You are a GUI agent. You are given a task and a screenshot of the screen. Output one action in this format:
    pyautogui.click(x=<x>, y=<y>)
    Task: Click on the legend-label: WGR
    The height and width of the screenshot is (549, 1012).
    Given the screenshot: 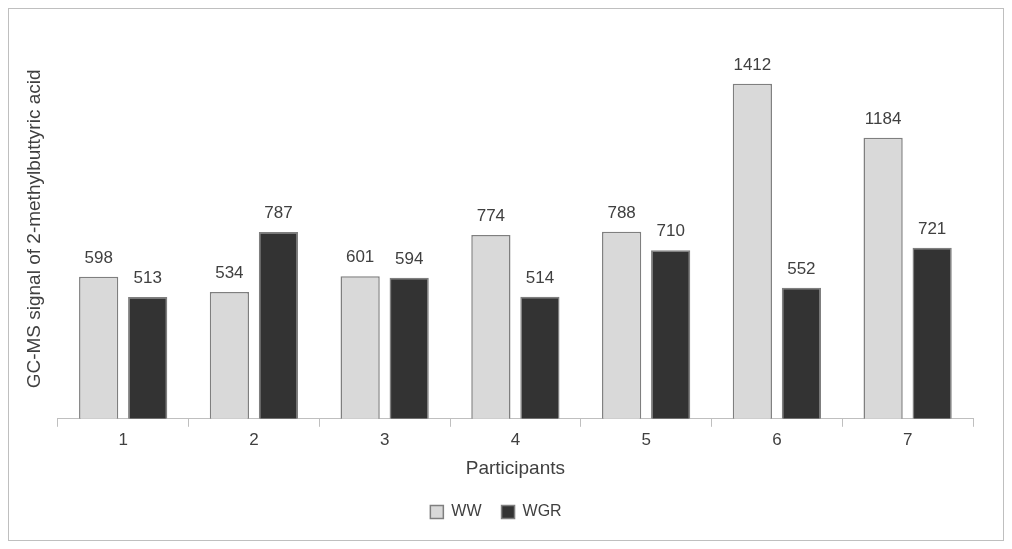 What is the action you would take?
    pyautogui.click(x=542, y=511)
    